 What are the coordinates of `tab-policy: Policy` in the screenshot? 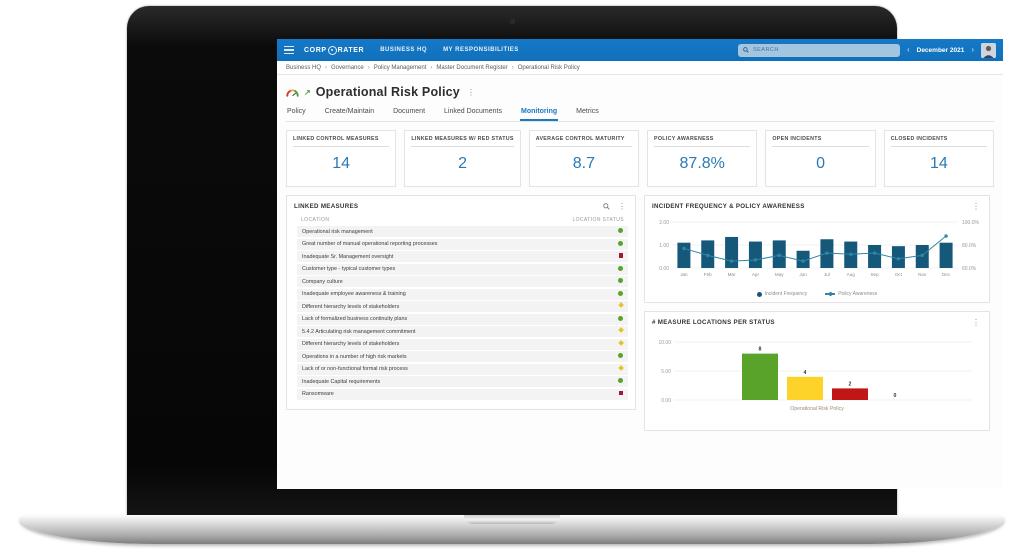 It's located at (296, 111).